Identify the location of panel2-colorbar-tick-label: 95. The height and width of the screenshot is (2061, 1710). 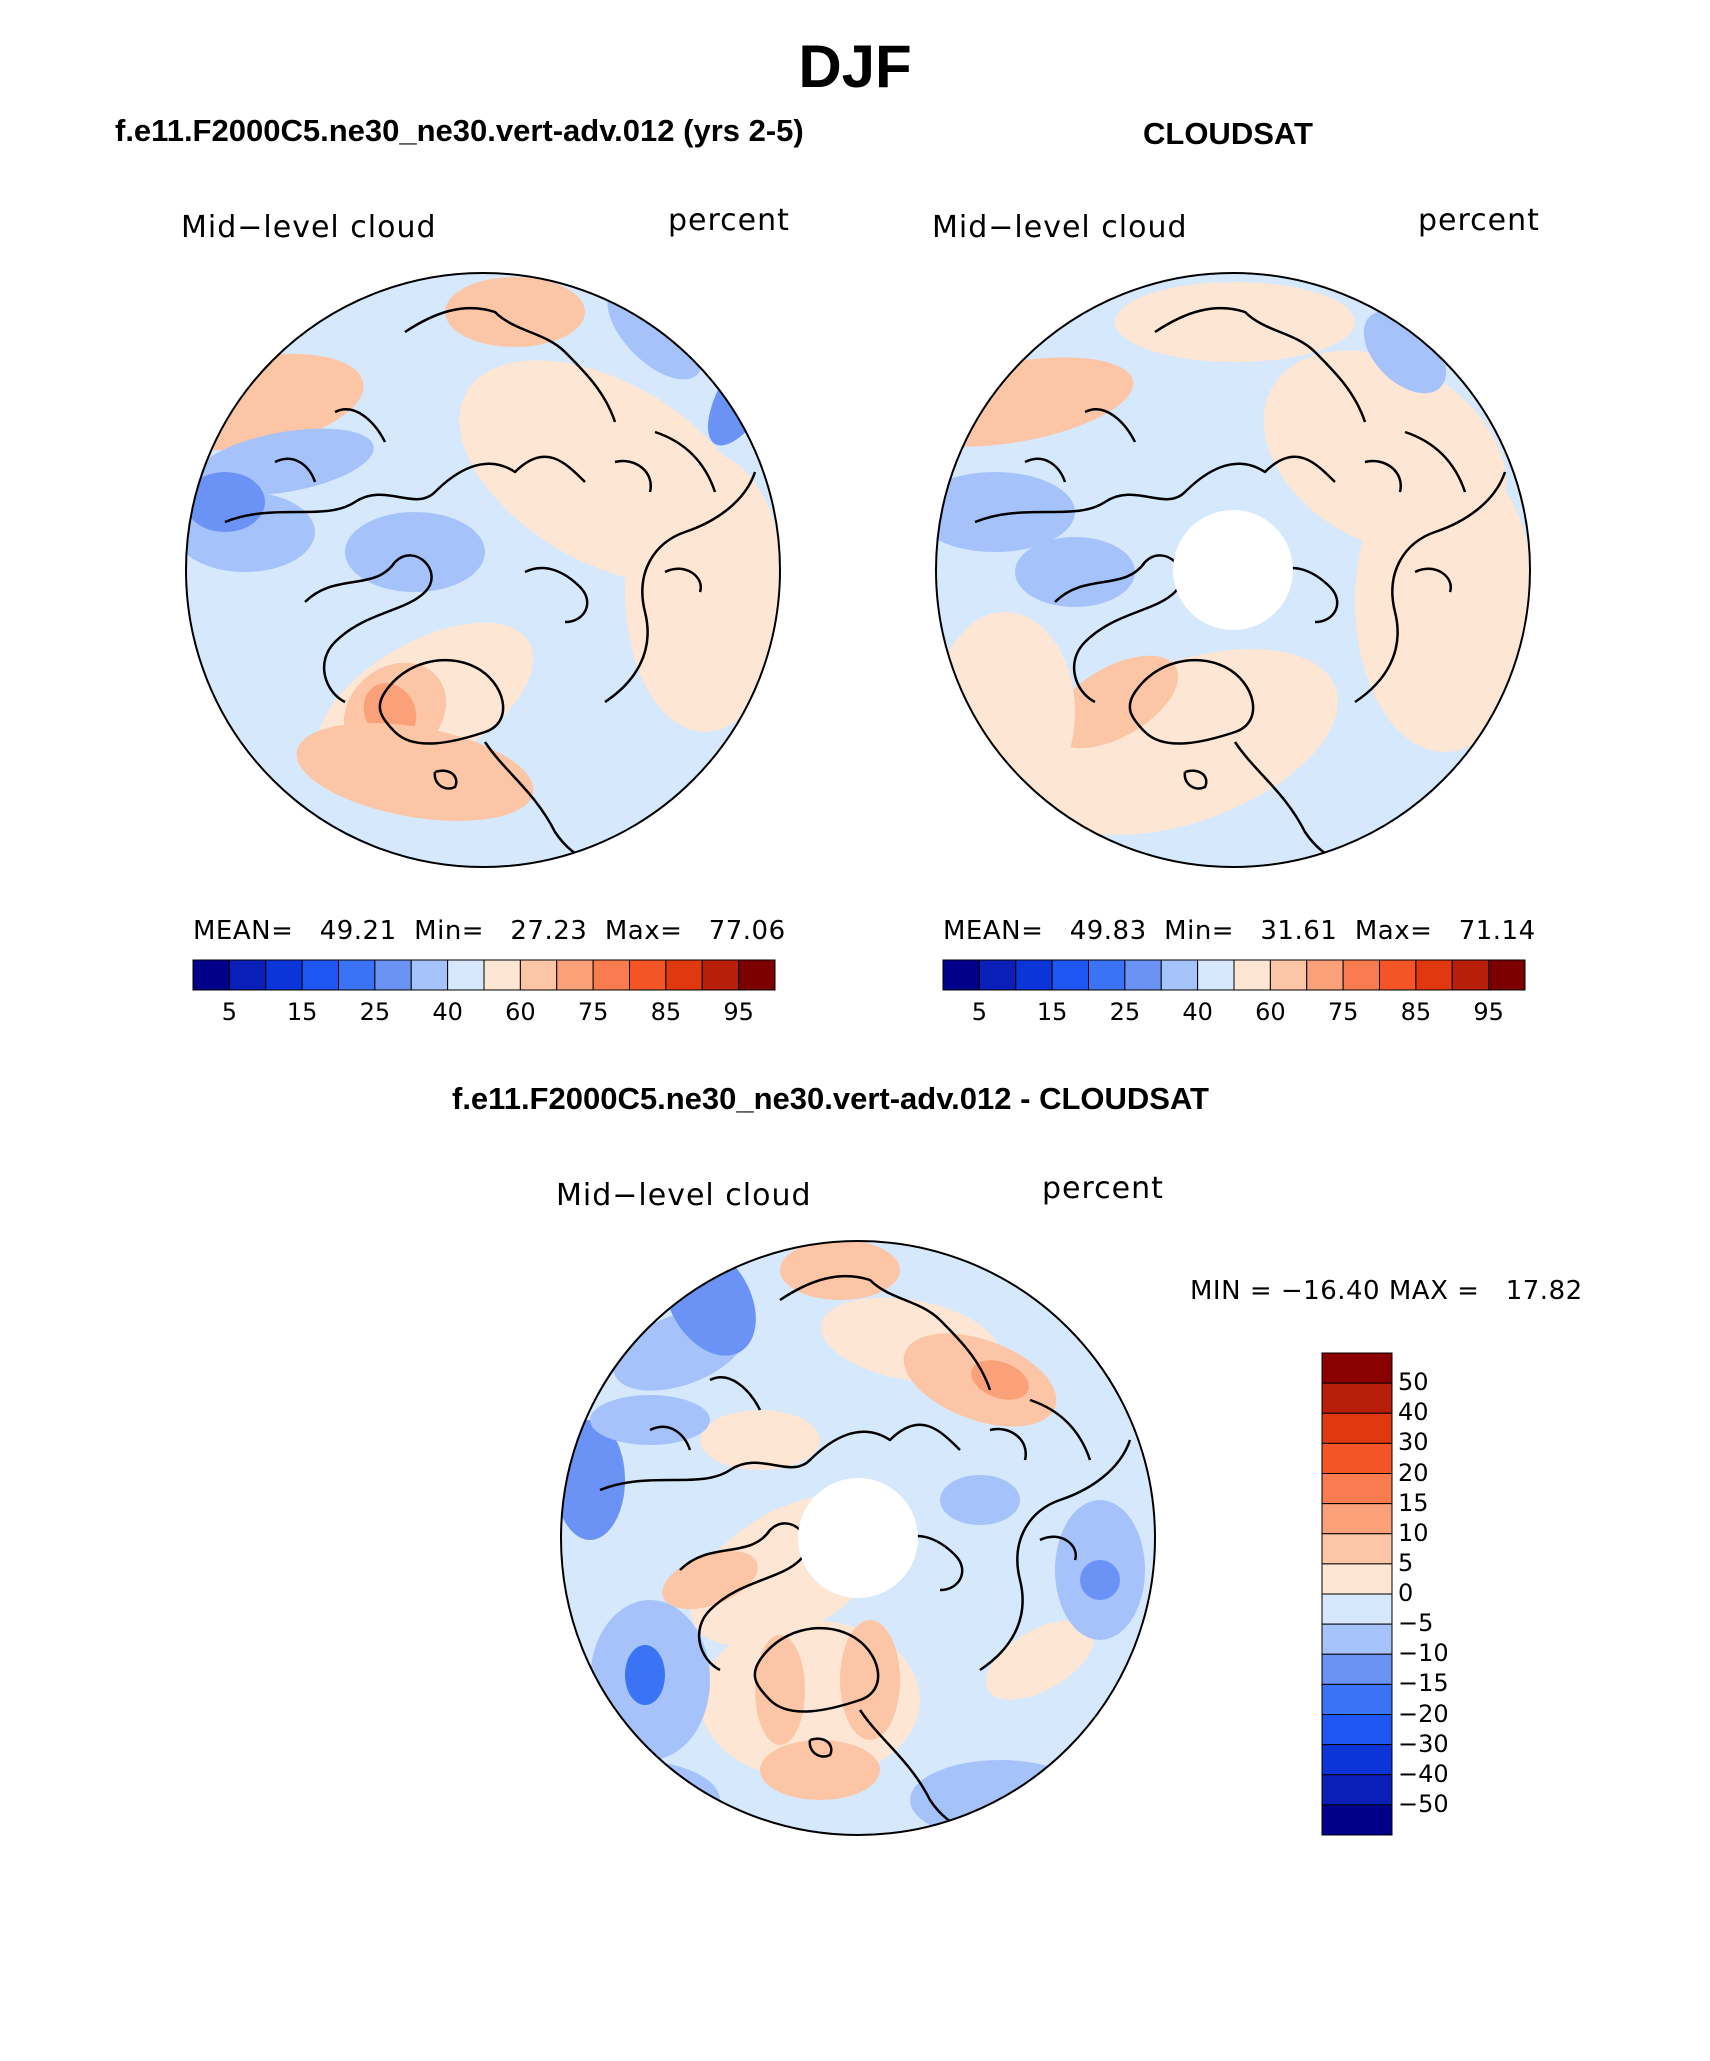
(1488, 1012).